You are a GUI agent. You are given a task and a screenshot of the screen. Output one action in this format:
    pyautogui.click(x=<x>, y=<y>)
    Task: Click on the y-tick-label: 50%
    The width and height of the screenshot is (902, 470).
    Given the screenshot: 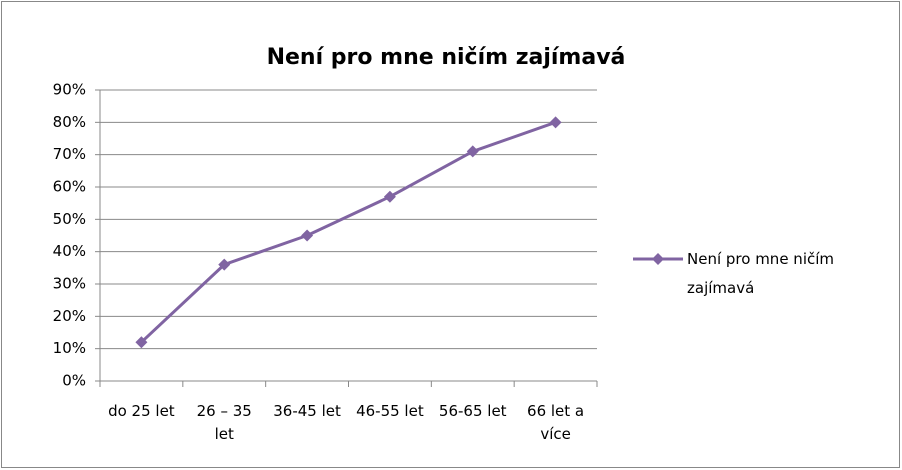 What is the action you would take?
    pyautogui.click(x=69, y=219)
    